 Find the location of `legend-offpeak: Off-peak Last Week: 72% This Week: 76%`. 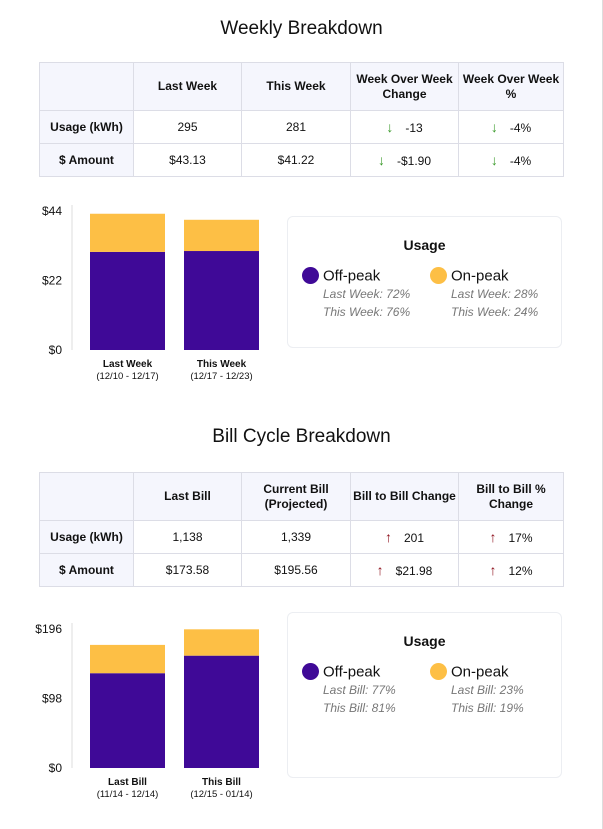

legend-offpeak: Off-peak Last Week: 72% This Week: 76% is located at coordinates (367, 294).